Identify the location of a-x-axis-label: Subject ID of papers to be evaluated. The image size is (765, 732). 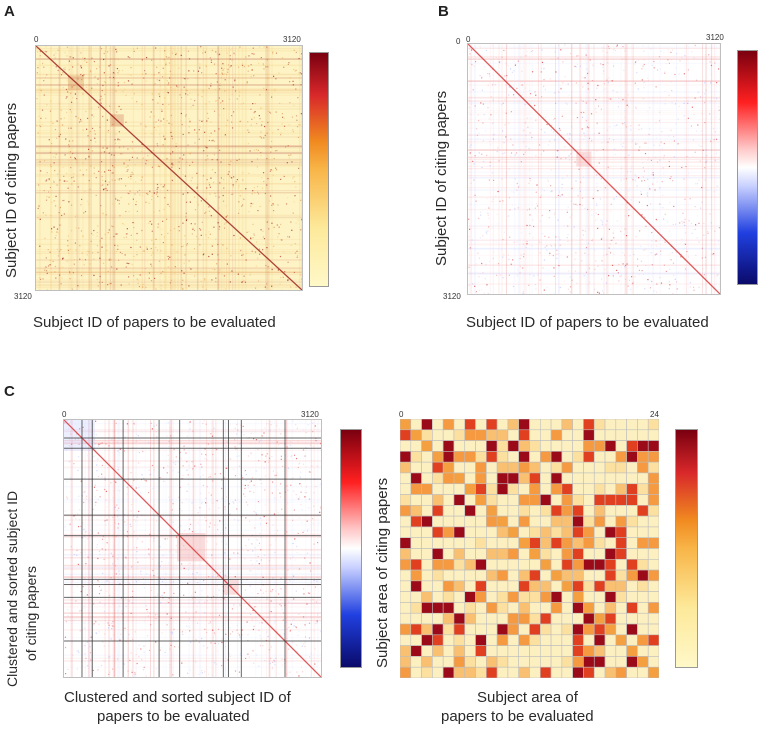
(154, 322).